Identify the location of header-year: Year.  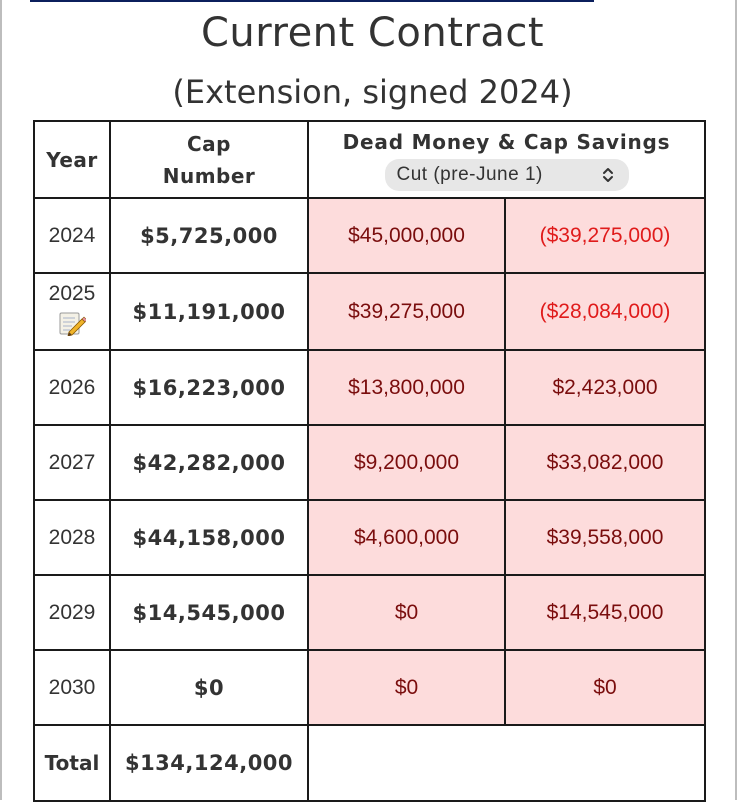
(72, 159).